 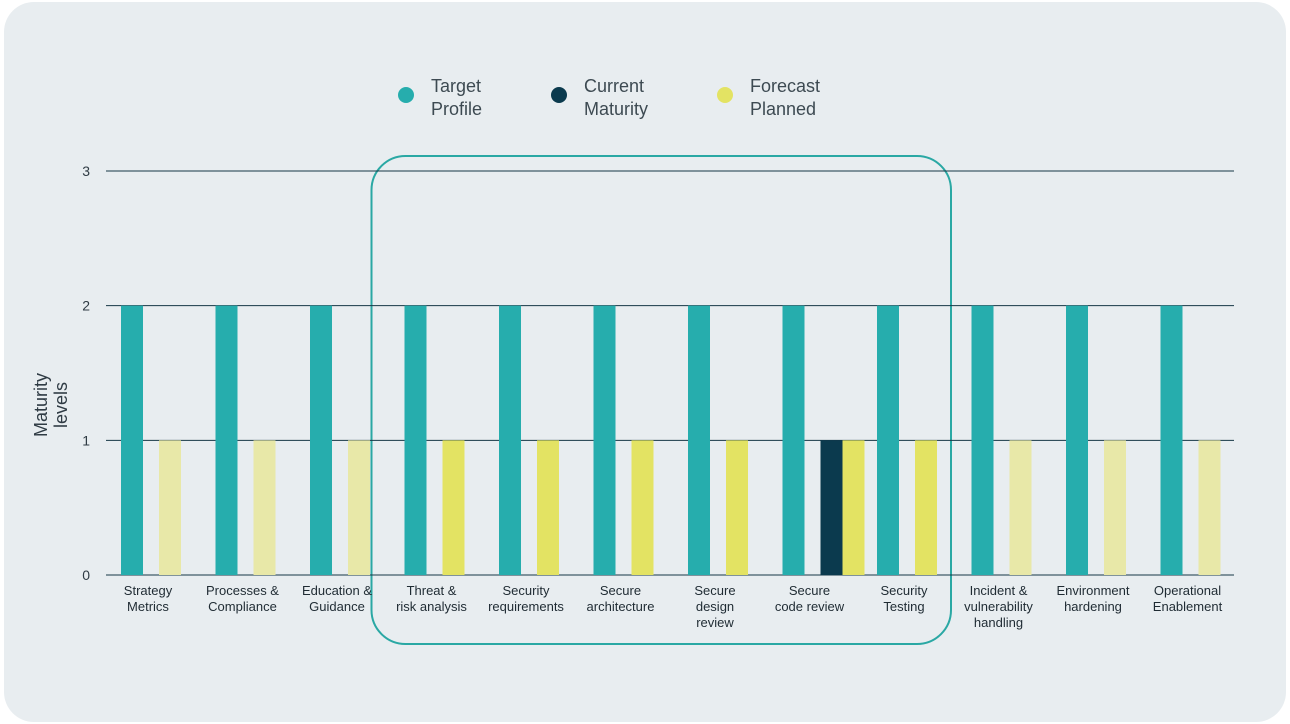 I want to click on y-tick-label: 1, so click(x=86, y=440).